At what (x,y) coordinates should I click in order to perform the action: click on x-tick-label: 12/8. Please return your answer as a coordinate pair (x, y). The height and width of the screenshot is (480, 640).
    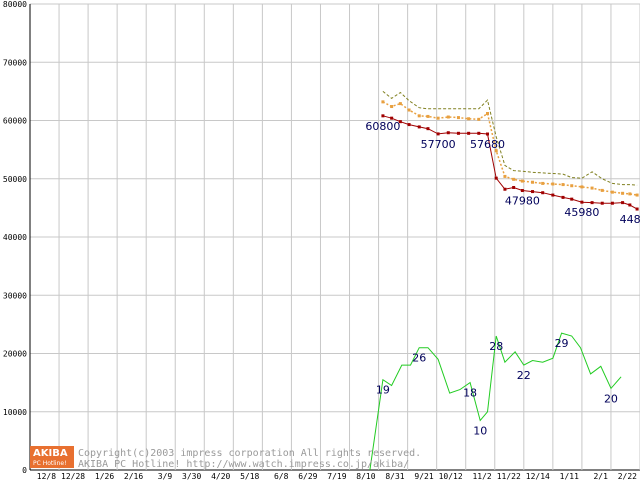
    Looking at the image, I should click on (46, 476).